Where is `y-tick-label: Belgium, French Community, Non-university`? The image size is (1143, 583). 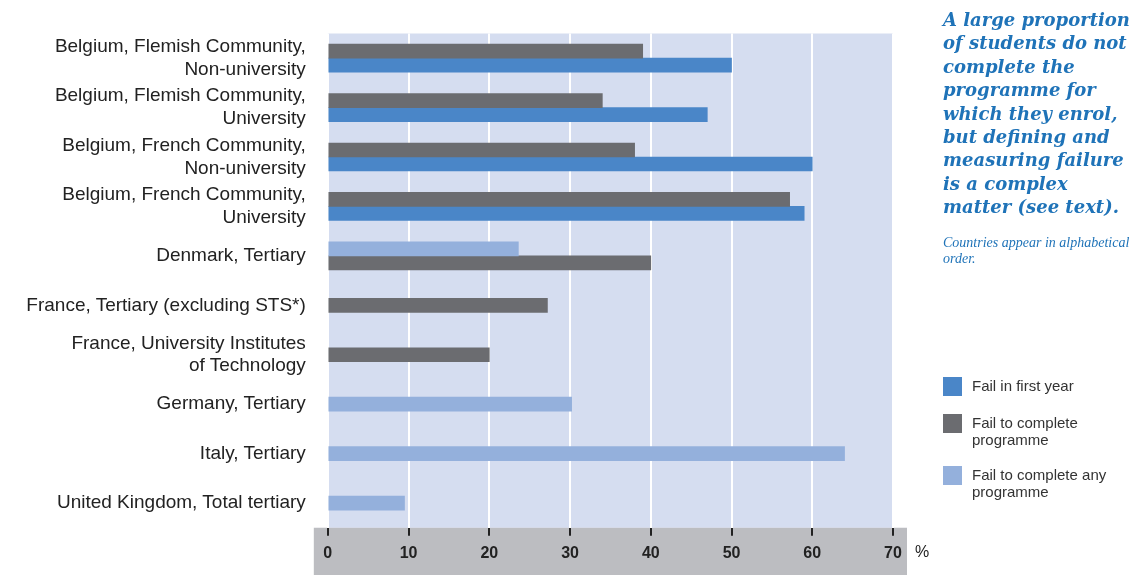 y-tick-label: Belgium, French Community, Non-university is located at coordinates (184, 155).